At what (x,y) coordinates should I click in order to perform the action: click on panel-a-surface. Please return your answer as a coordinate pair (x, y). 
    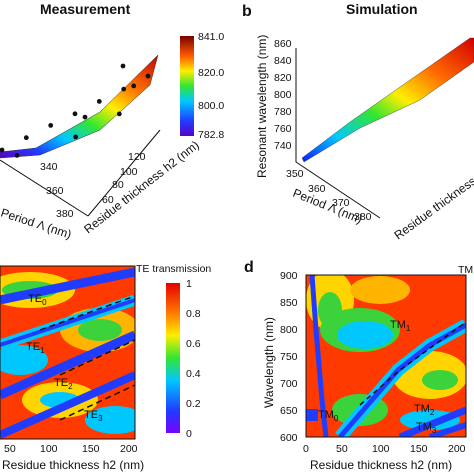
    Looking at the image, I should click on (79, 106).